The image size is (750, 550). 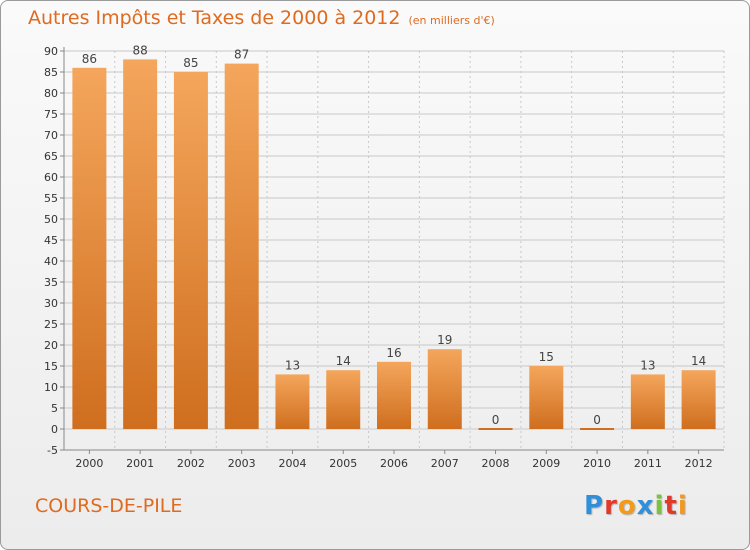 What do you see at coordinates (214, 18) in the screenshot?
I see `title-text: Autres Impôts et Taxes de 2000 à 2012` at bounding box center [214, 18].